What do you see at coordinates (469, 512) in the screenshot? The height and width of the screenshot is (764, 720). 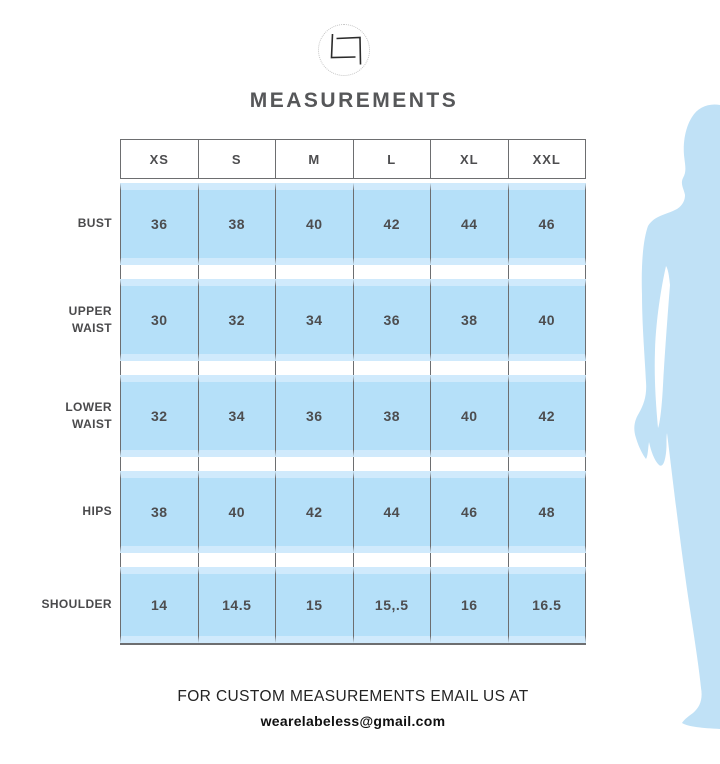 I see `cell-hips-xl: 46` at bounding box center [469, 512].